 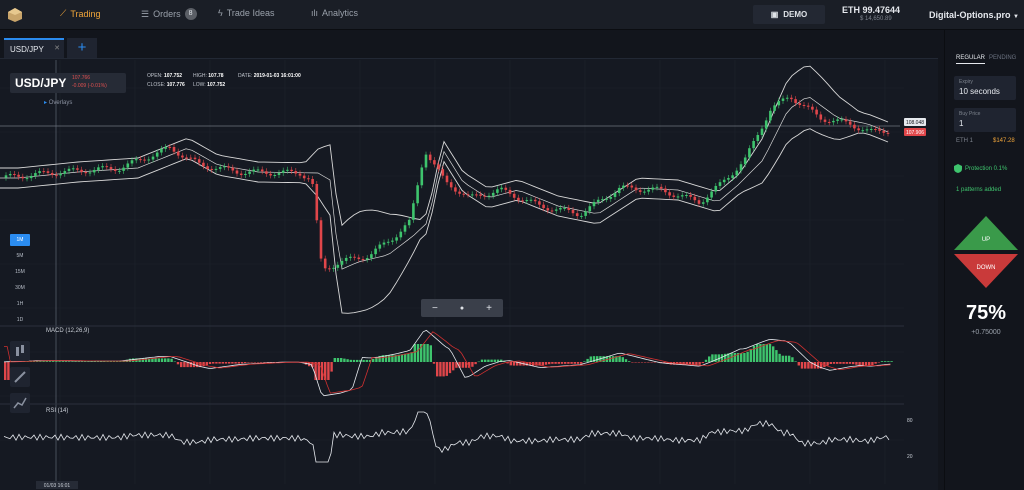 I want to click on tab-regular: REGULAR, so click(x=971, y=59).